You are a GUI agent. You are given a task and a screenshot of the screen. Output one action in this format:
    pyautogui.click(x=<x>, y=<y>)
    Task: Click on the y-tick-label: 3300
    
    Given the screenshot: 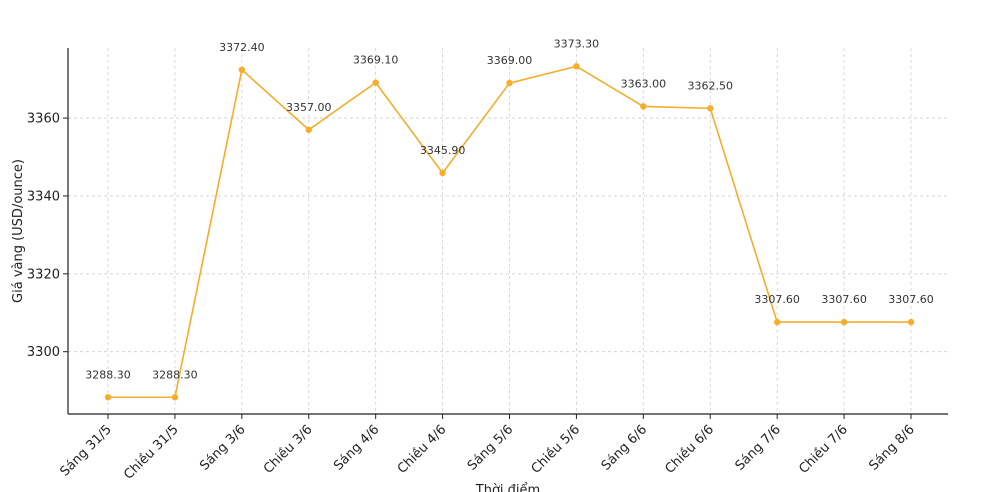 What is the action you would take?
    pyautogui.click(x=43, y=352)
    